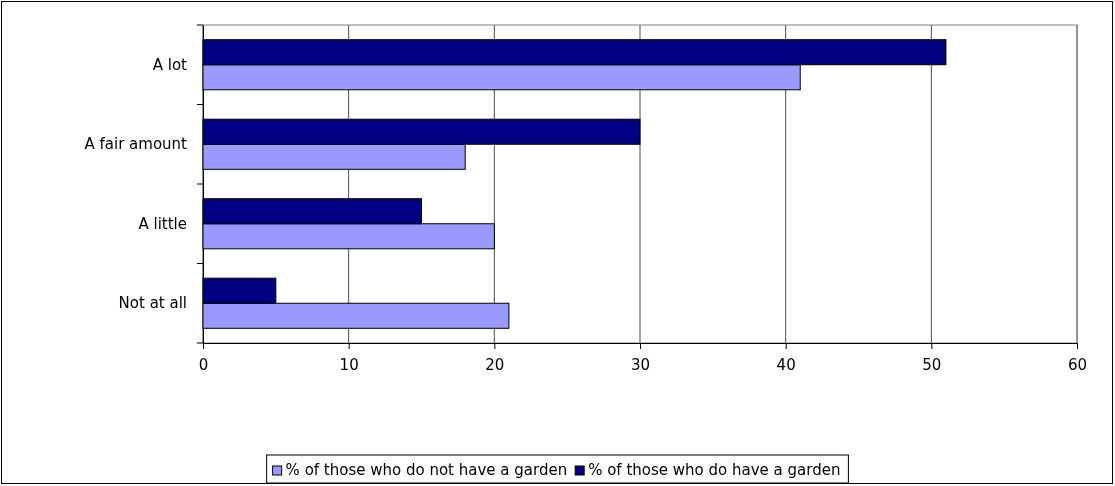 The image size is (1115, 486). What do you see at coordinates (786, 364) in the screenshot?
I see `x-tick-label: 40` at bounding box center [786, 364].